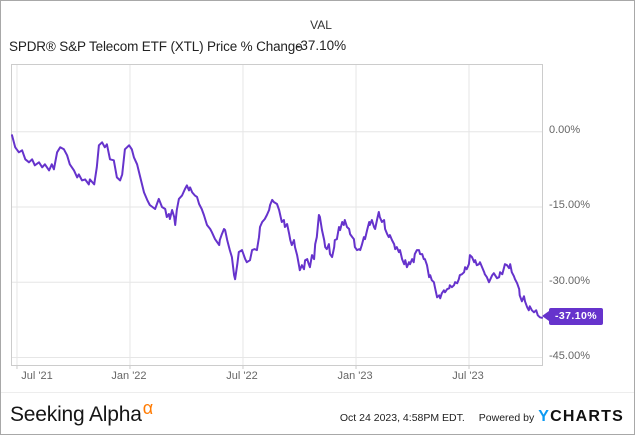  What do you see at coordinates (37, 376) in the screenshot?
I see `x-axis-label: Jul '21` at bounding box center [37, 376].